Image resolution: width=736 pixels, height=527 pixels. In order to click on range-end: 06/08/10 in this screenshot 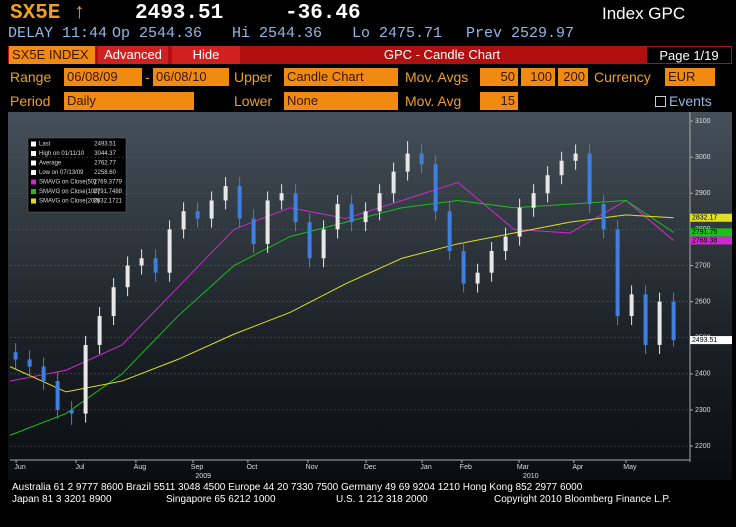, I will do `click(191, 77)`.